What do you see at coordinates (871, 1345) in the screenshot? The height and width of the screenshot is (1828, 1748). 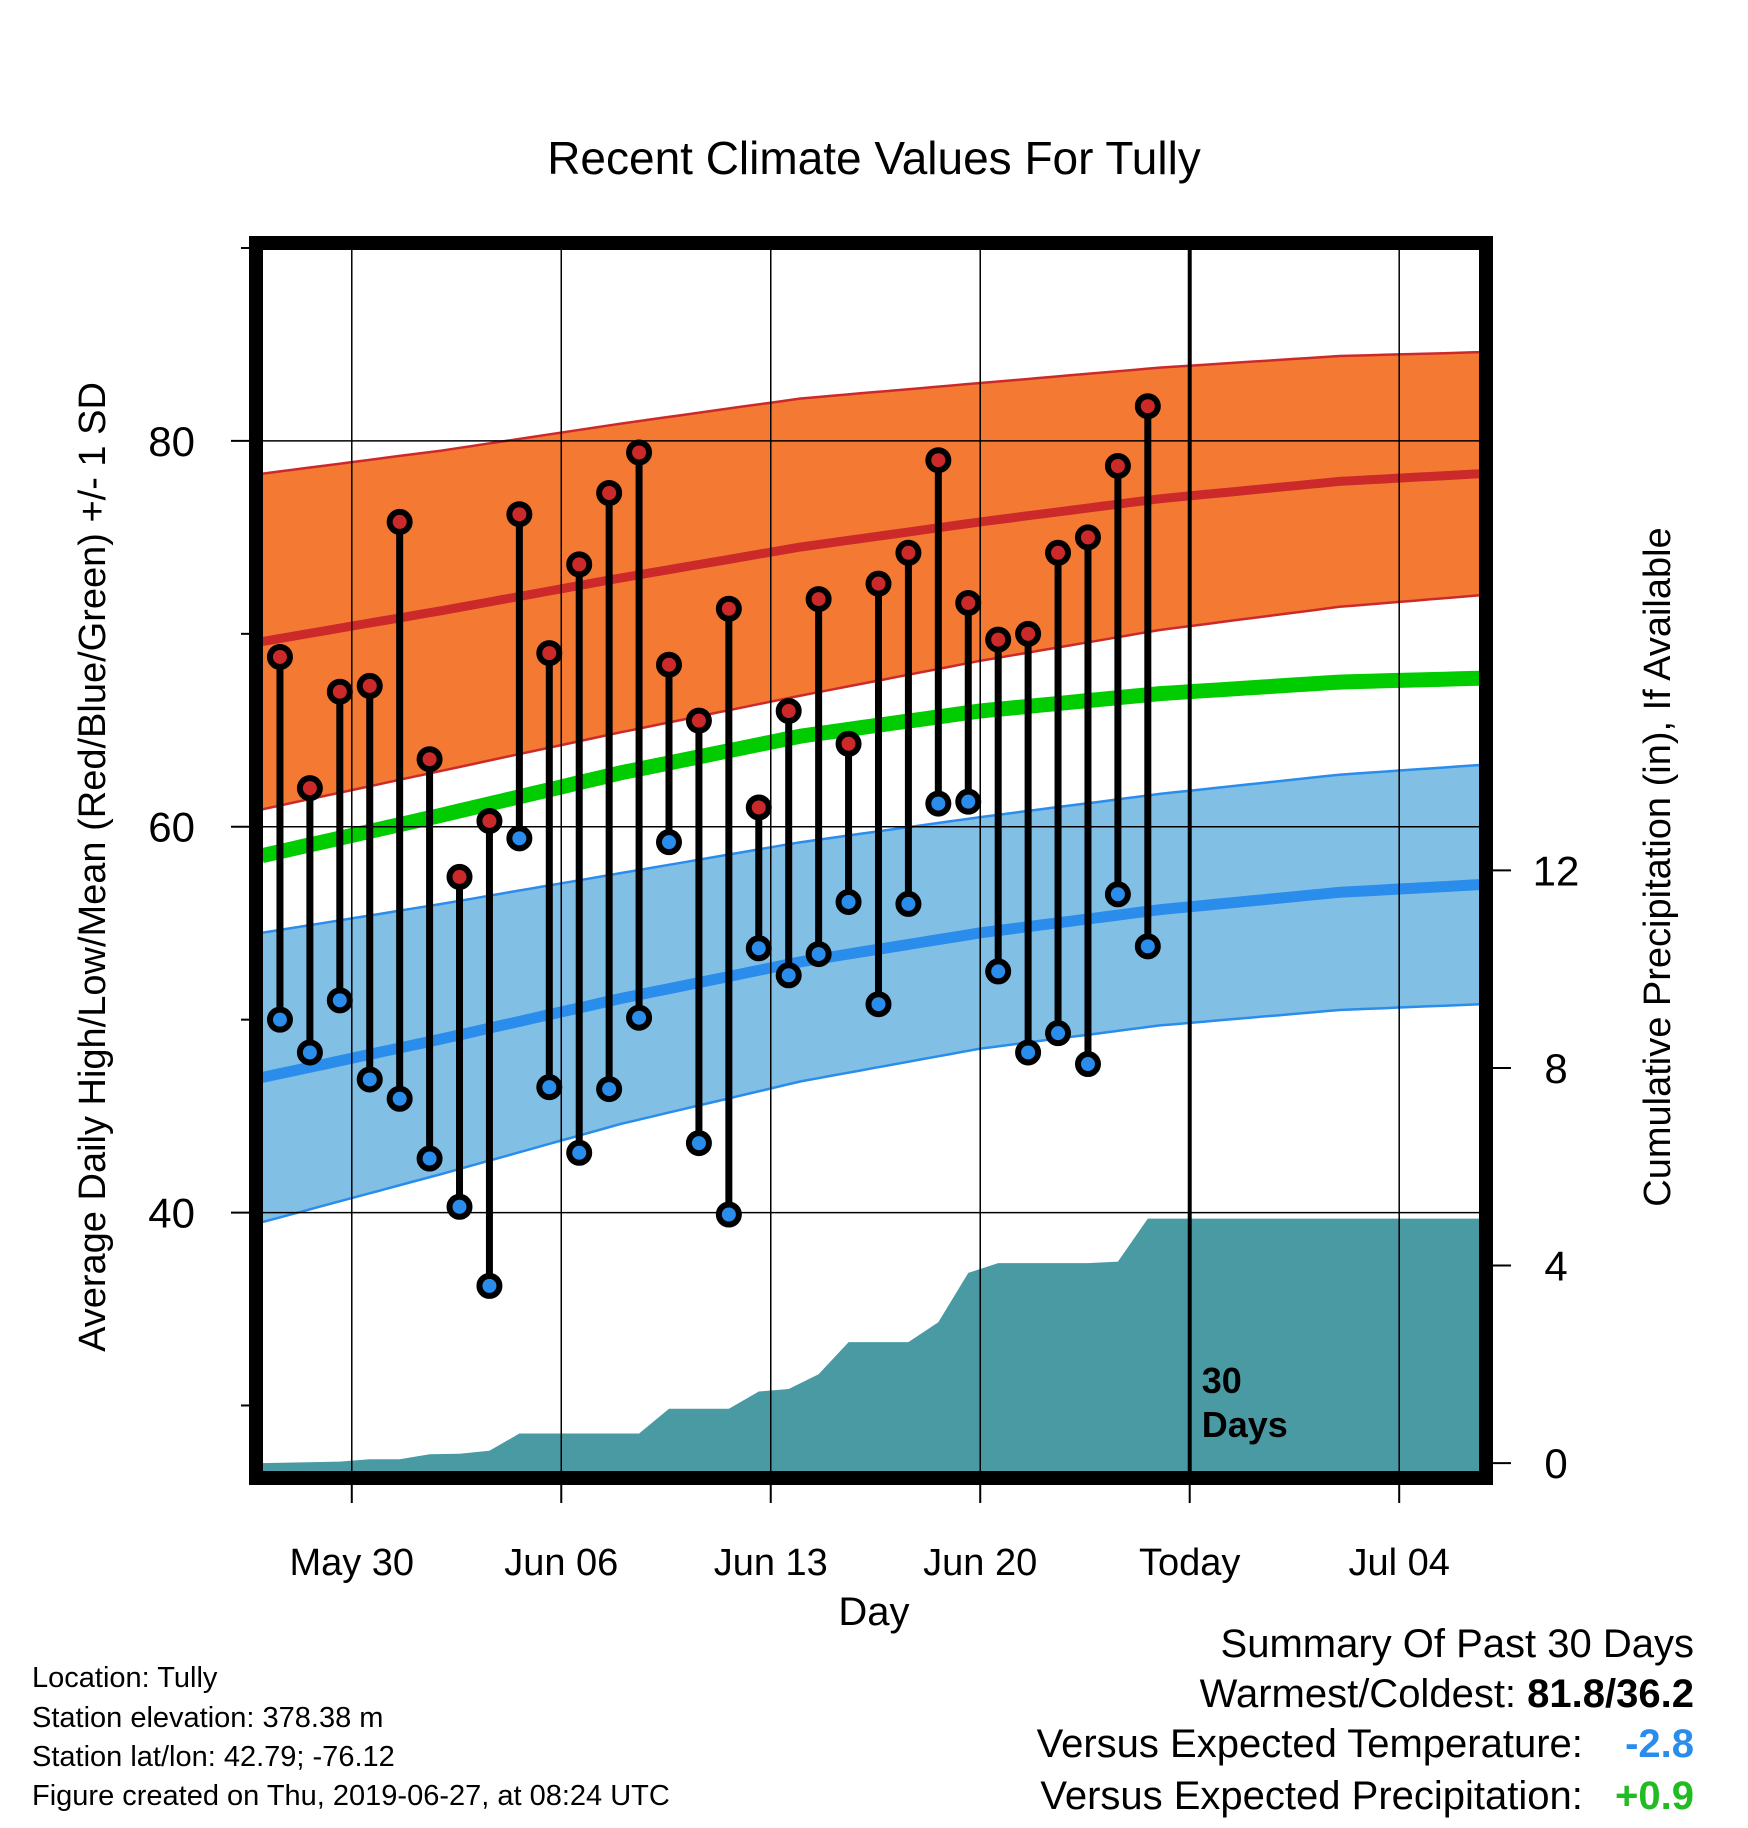 I see `precipitation-area` at bounding box center [871, 1345].